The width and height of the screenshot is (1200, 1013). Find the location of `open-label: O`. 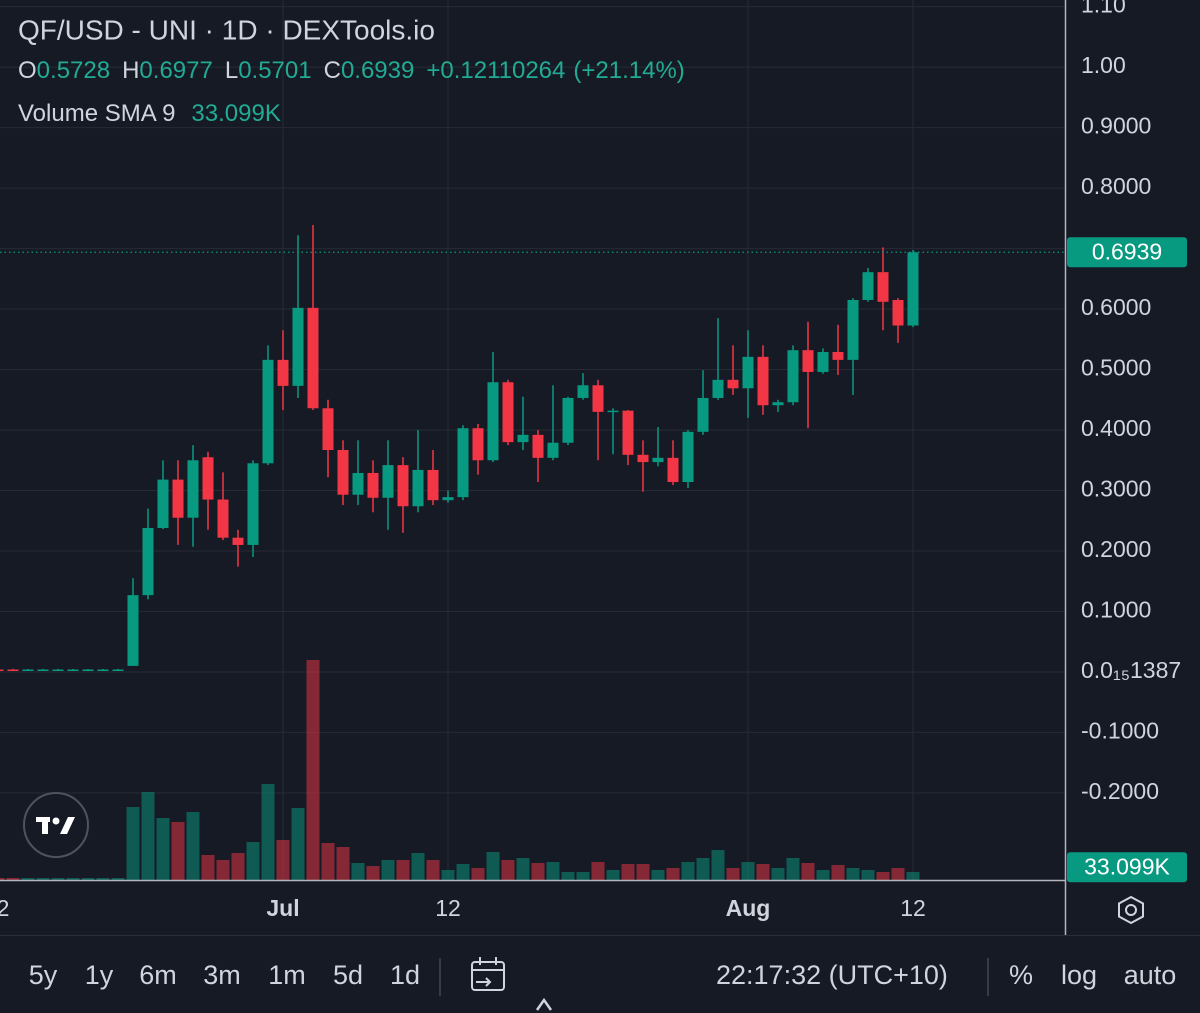

open-label: O is located at coordinates (27, 70).